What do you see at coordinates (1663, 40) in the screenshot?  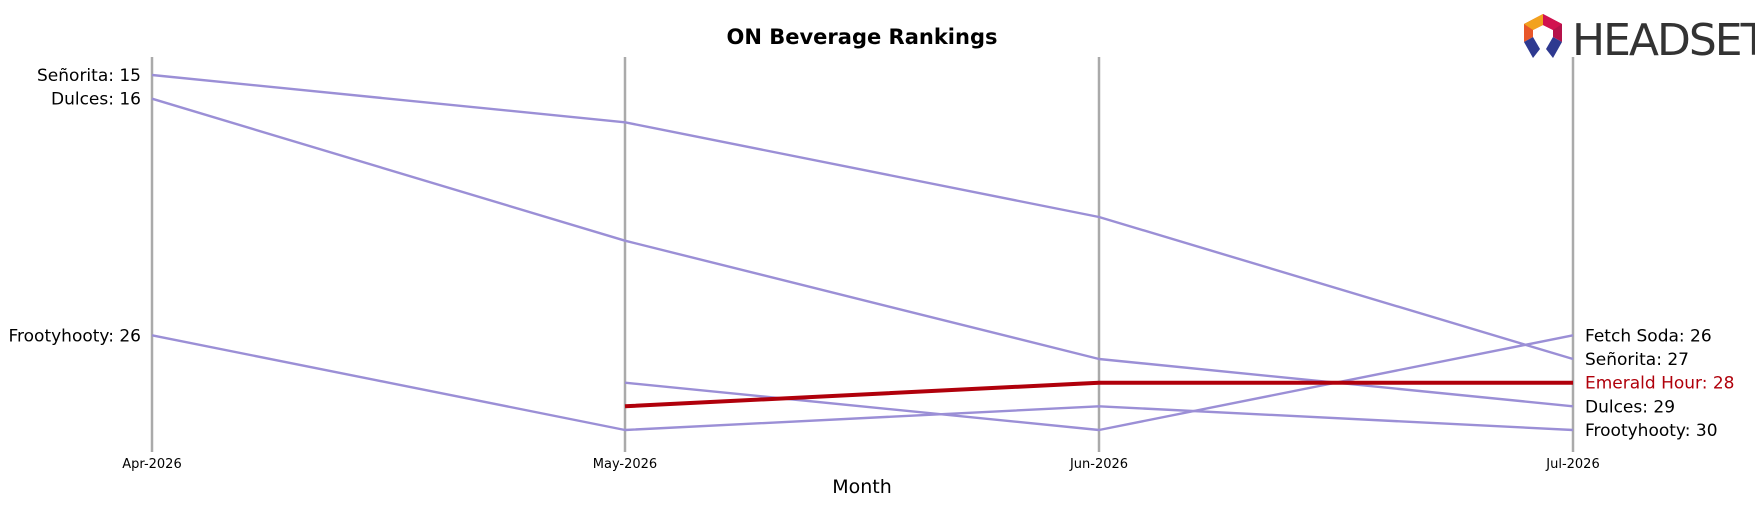 I see `headset-logo-text: HEADSET` at bounding box center [1663, 40].